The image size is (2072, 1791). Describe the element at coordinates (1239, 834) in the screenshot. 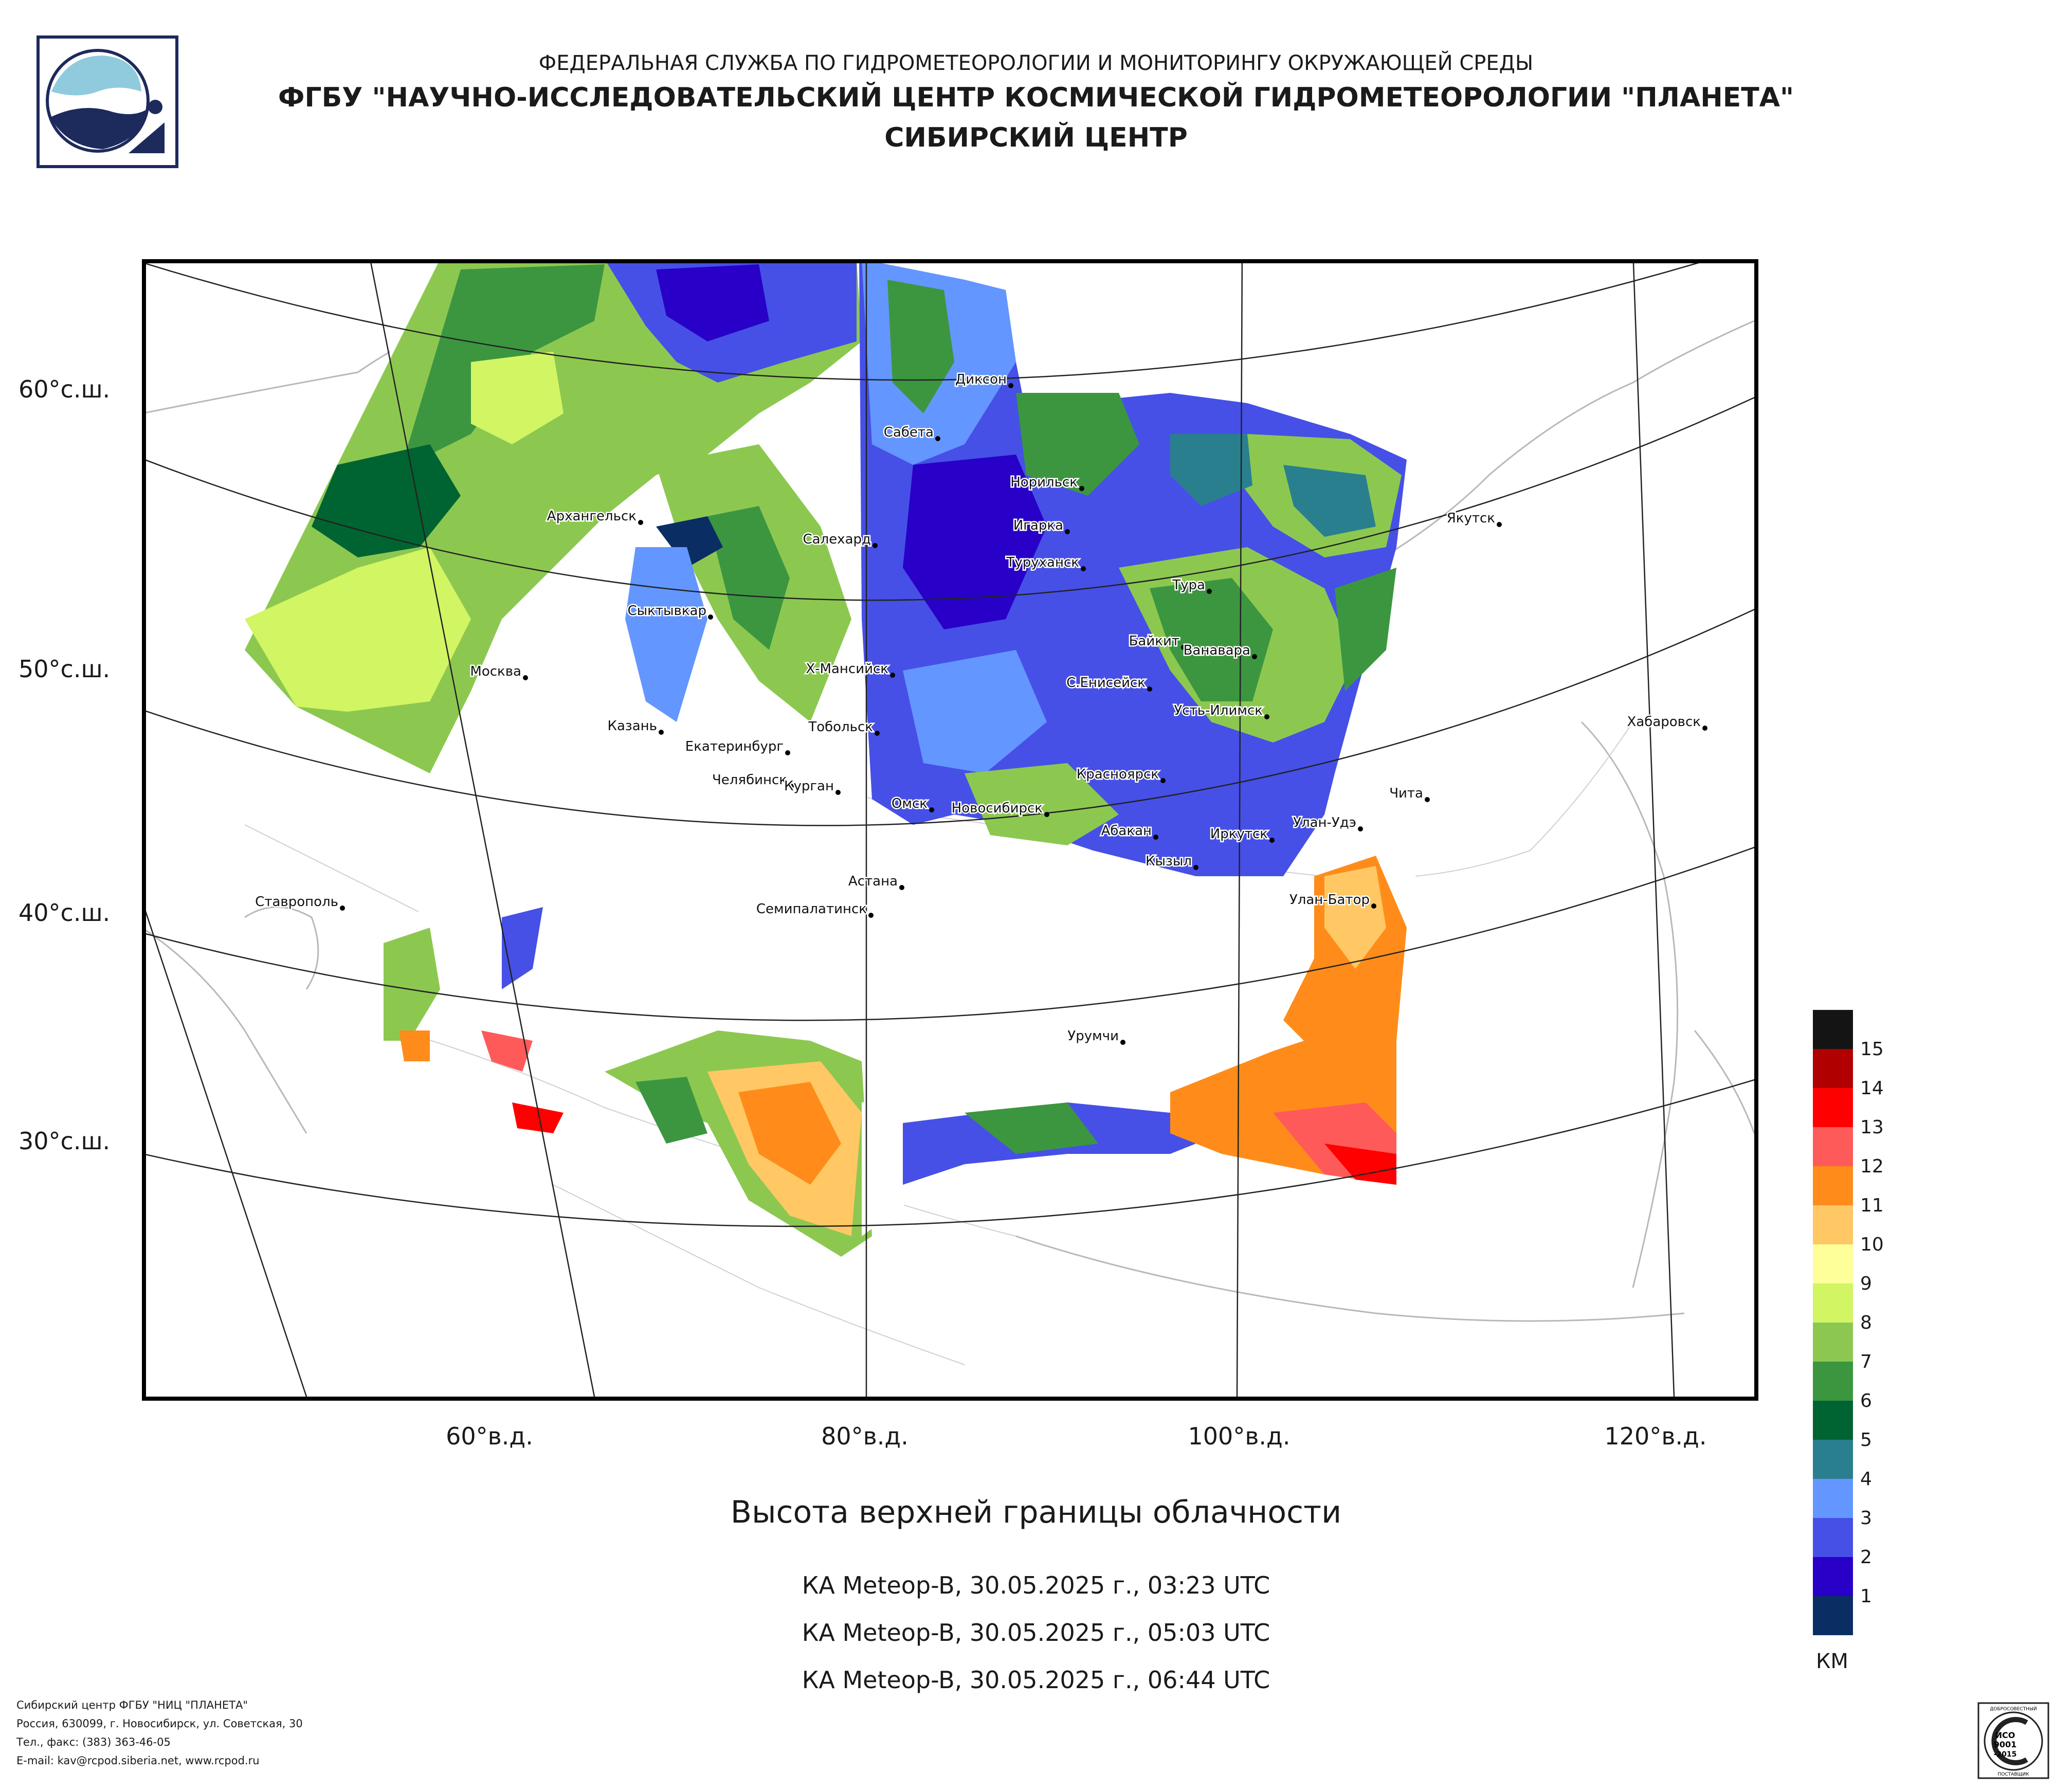

I see `city-label: Иркутск` at that location.